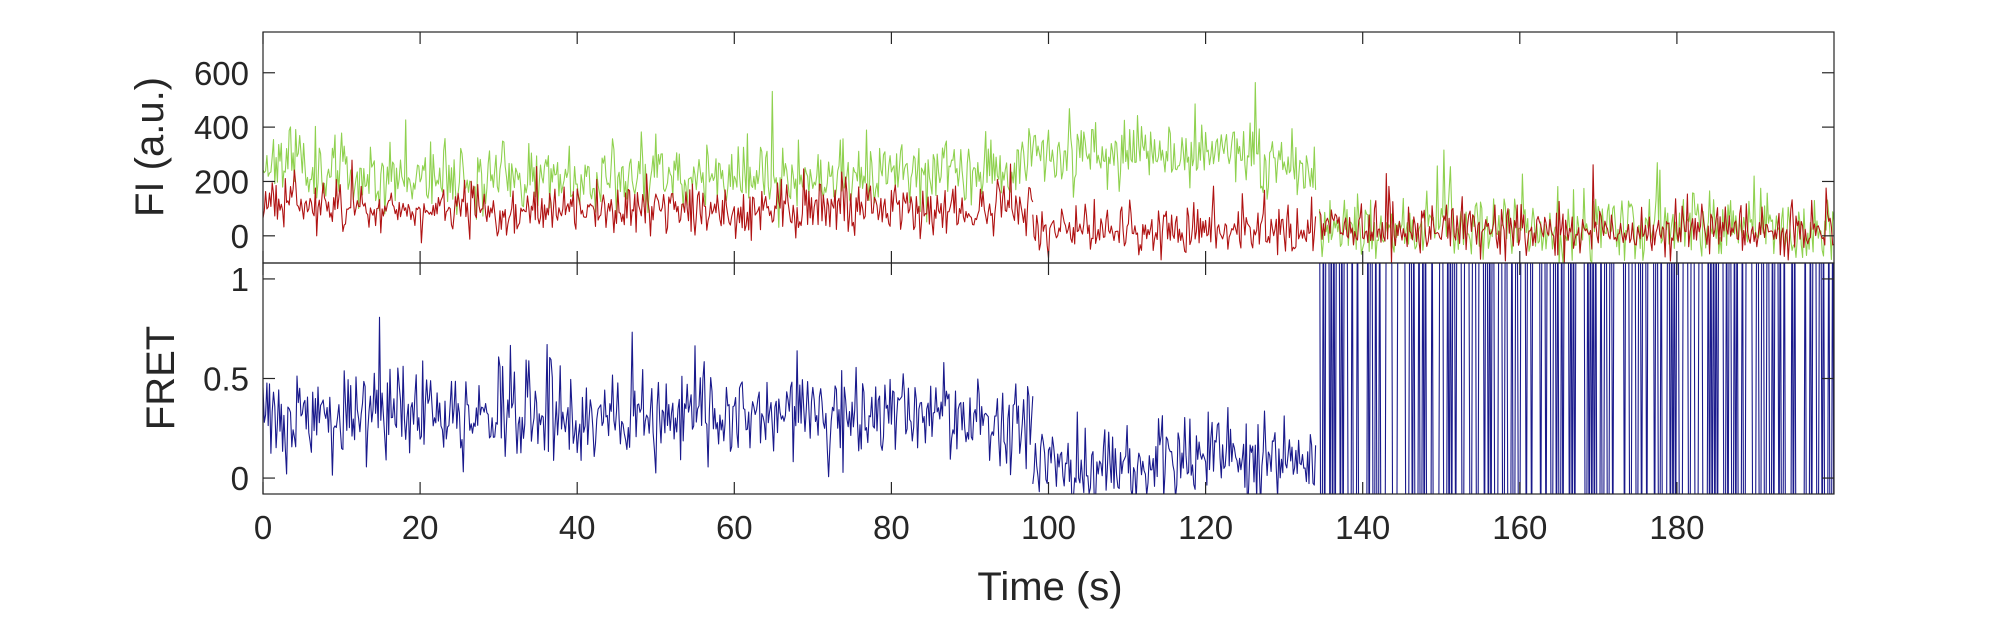 Image resolution: width=2005 pixels, height=625 pixels. What do you see at coordinates (240, 279) in the screenshot?
I see `y-tick-label: 1` at bounding box center [240, 279].